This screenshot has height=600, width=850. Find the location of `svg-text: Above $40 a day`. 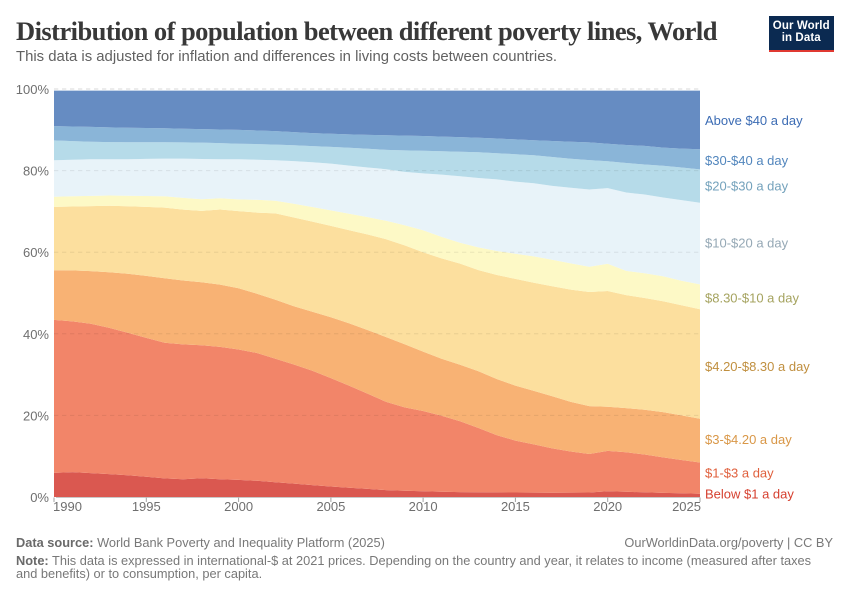

svg-text: Above $40 a day is located at coordinates (754, 120).